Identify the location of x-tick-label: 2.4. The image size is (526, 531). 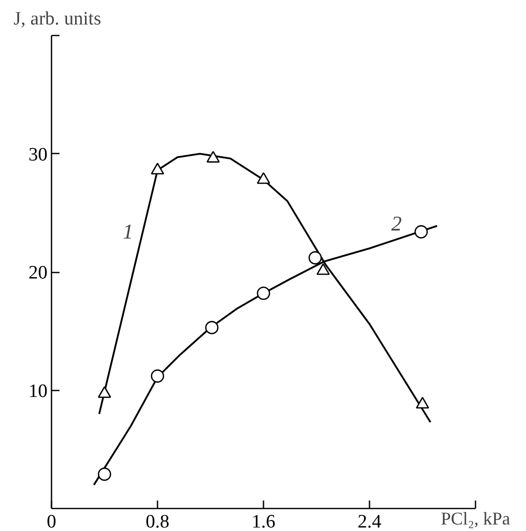
(370, 521).